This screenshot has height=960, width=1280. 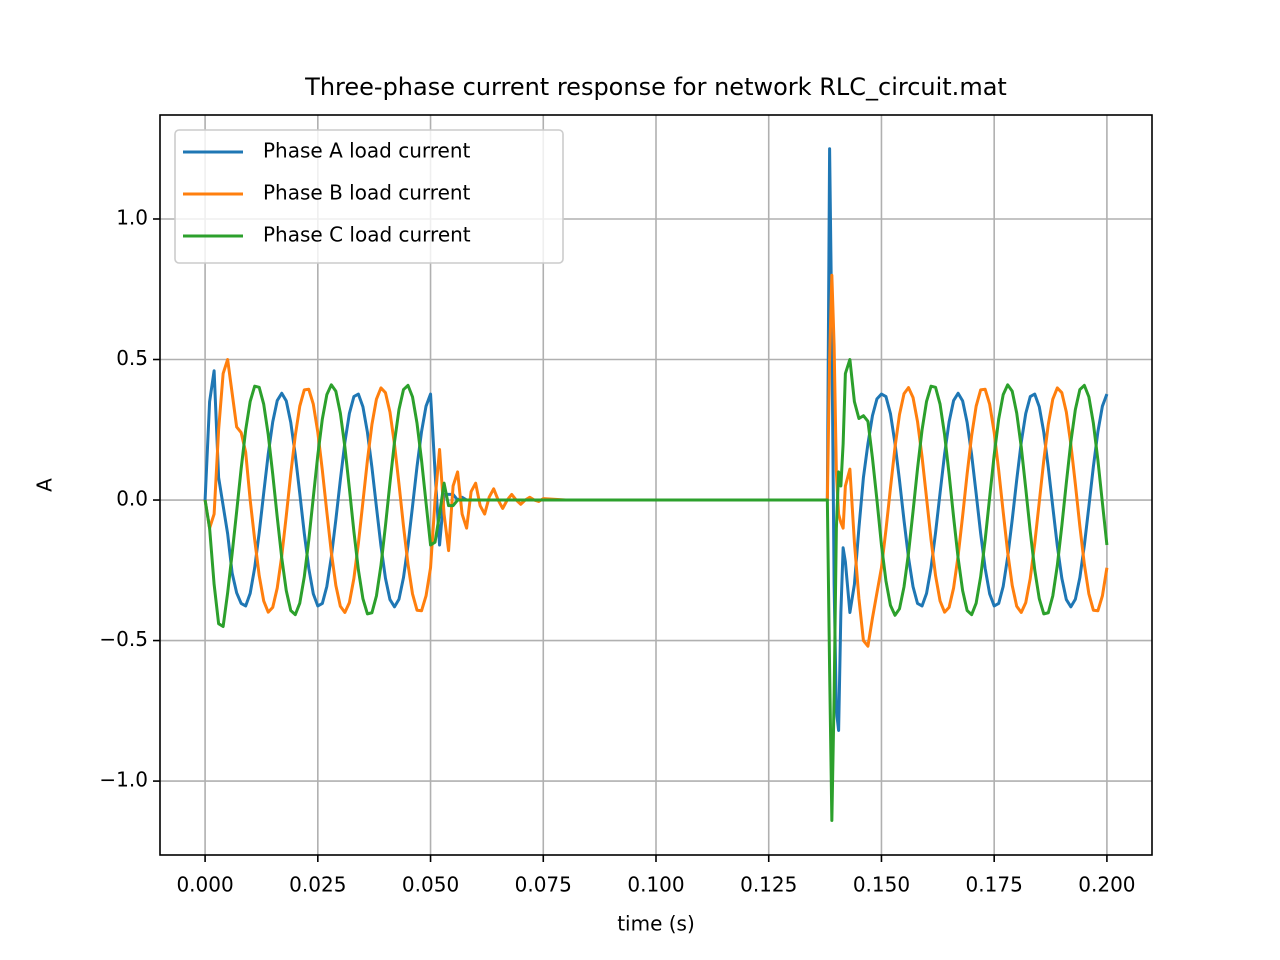 What do you see at coordinates (367, 235) in the screenshot?
I see `legend-label: Phase C load current` at bounding box center [367, 235].